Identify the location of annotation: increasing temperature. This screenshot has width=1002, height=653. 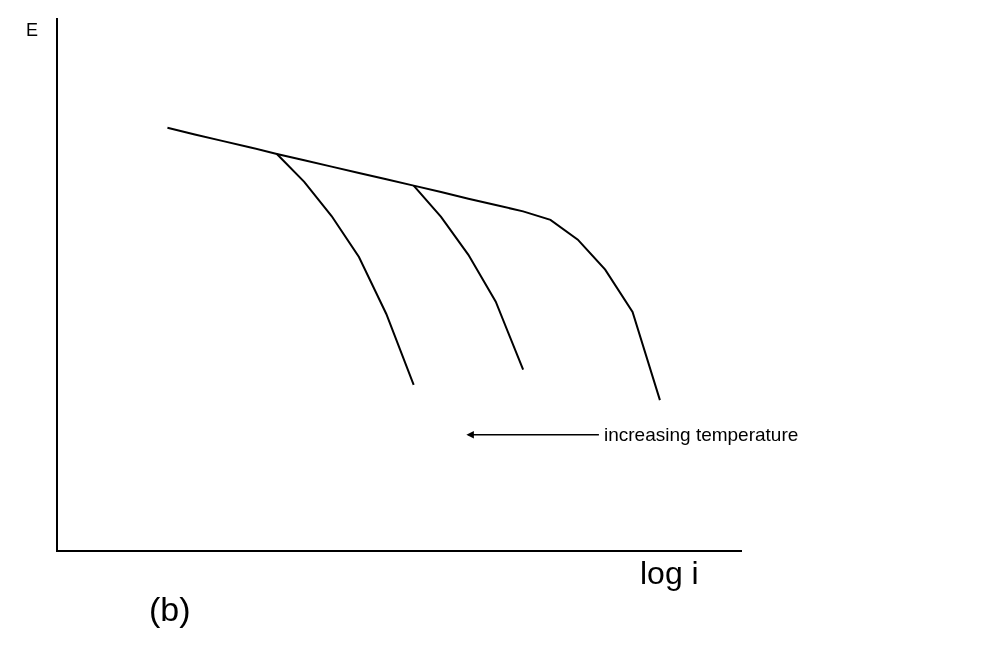
(701, 434).